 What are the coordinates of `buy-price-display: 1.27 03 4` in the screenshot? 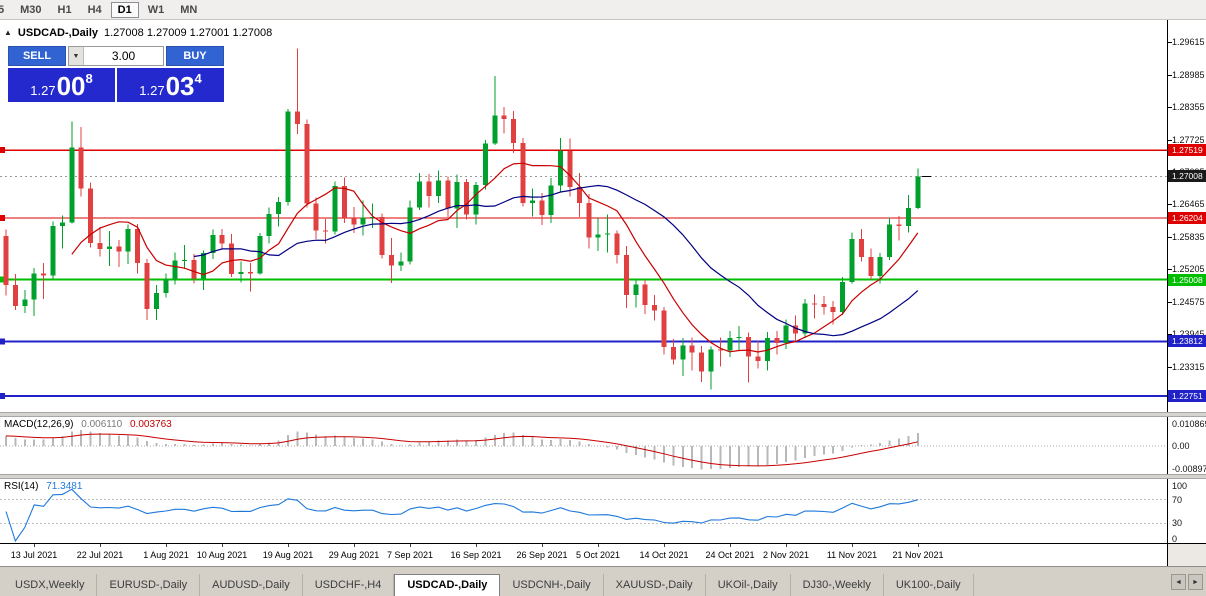 It's located at (170, 85).